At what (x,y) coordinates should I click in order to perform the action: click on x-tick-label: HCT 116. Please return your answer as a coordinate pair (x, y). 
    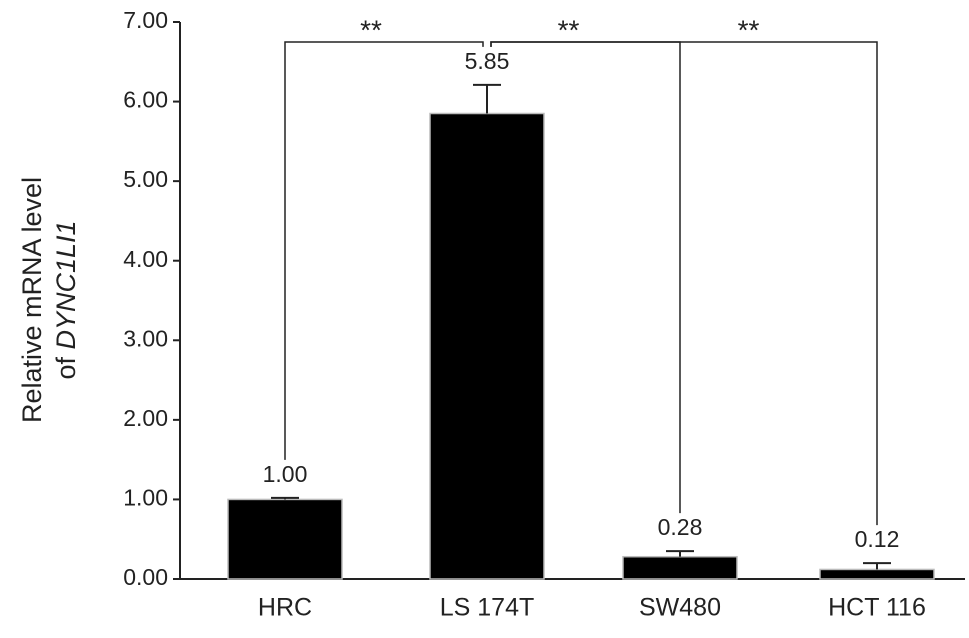
    Looking at the image, I should click on (877, 608).